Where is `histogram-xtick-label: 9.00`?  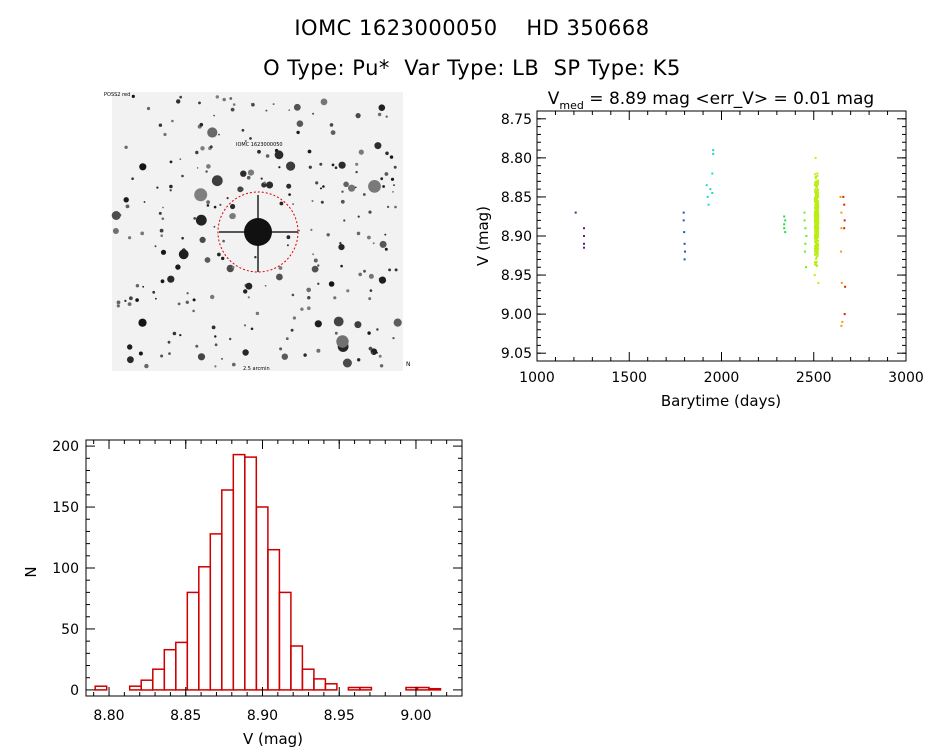 histogram-xtick-label: 9.00 is located at coordinates (415, 716).